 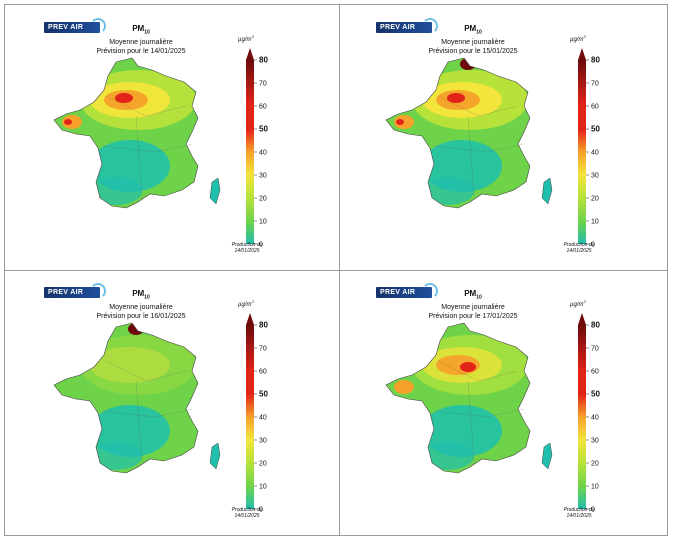 What do you see at coordinates (473, 51) in the screenshot?
I see `forecast-date: Prévision pour le 15/01/2025` at bounding box center [473, 51].